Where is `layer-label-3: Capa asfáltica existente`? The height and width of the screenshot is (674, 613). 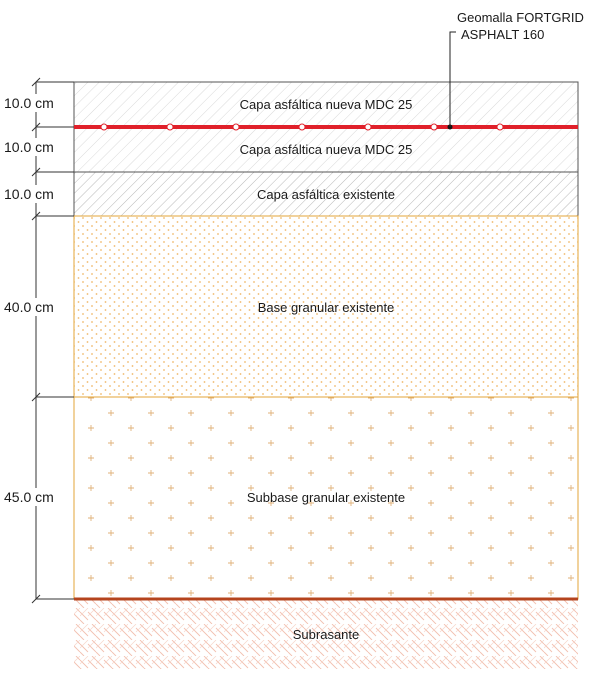
layer-label-3: Capa asfáltica existente is located at coordinates (326, 194).